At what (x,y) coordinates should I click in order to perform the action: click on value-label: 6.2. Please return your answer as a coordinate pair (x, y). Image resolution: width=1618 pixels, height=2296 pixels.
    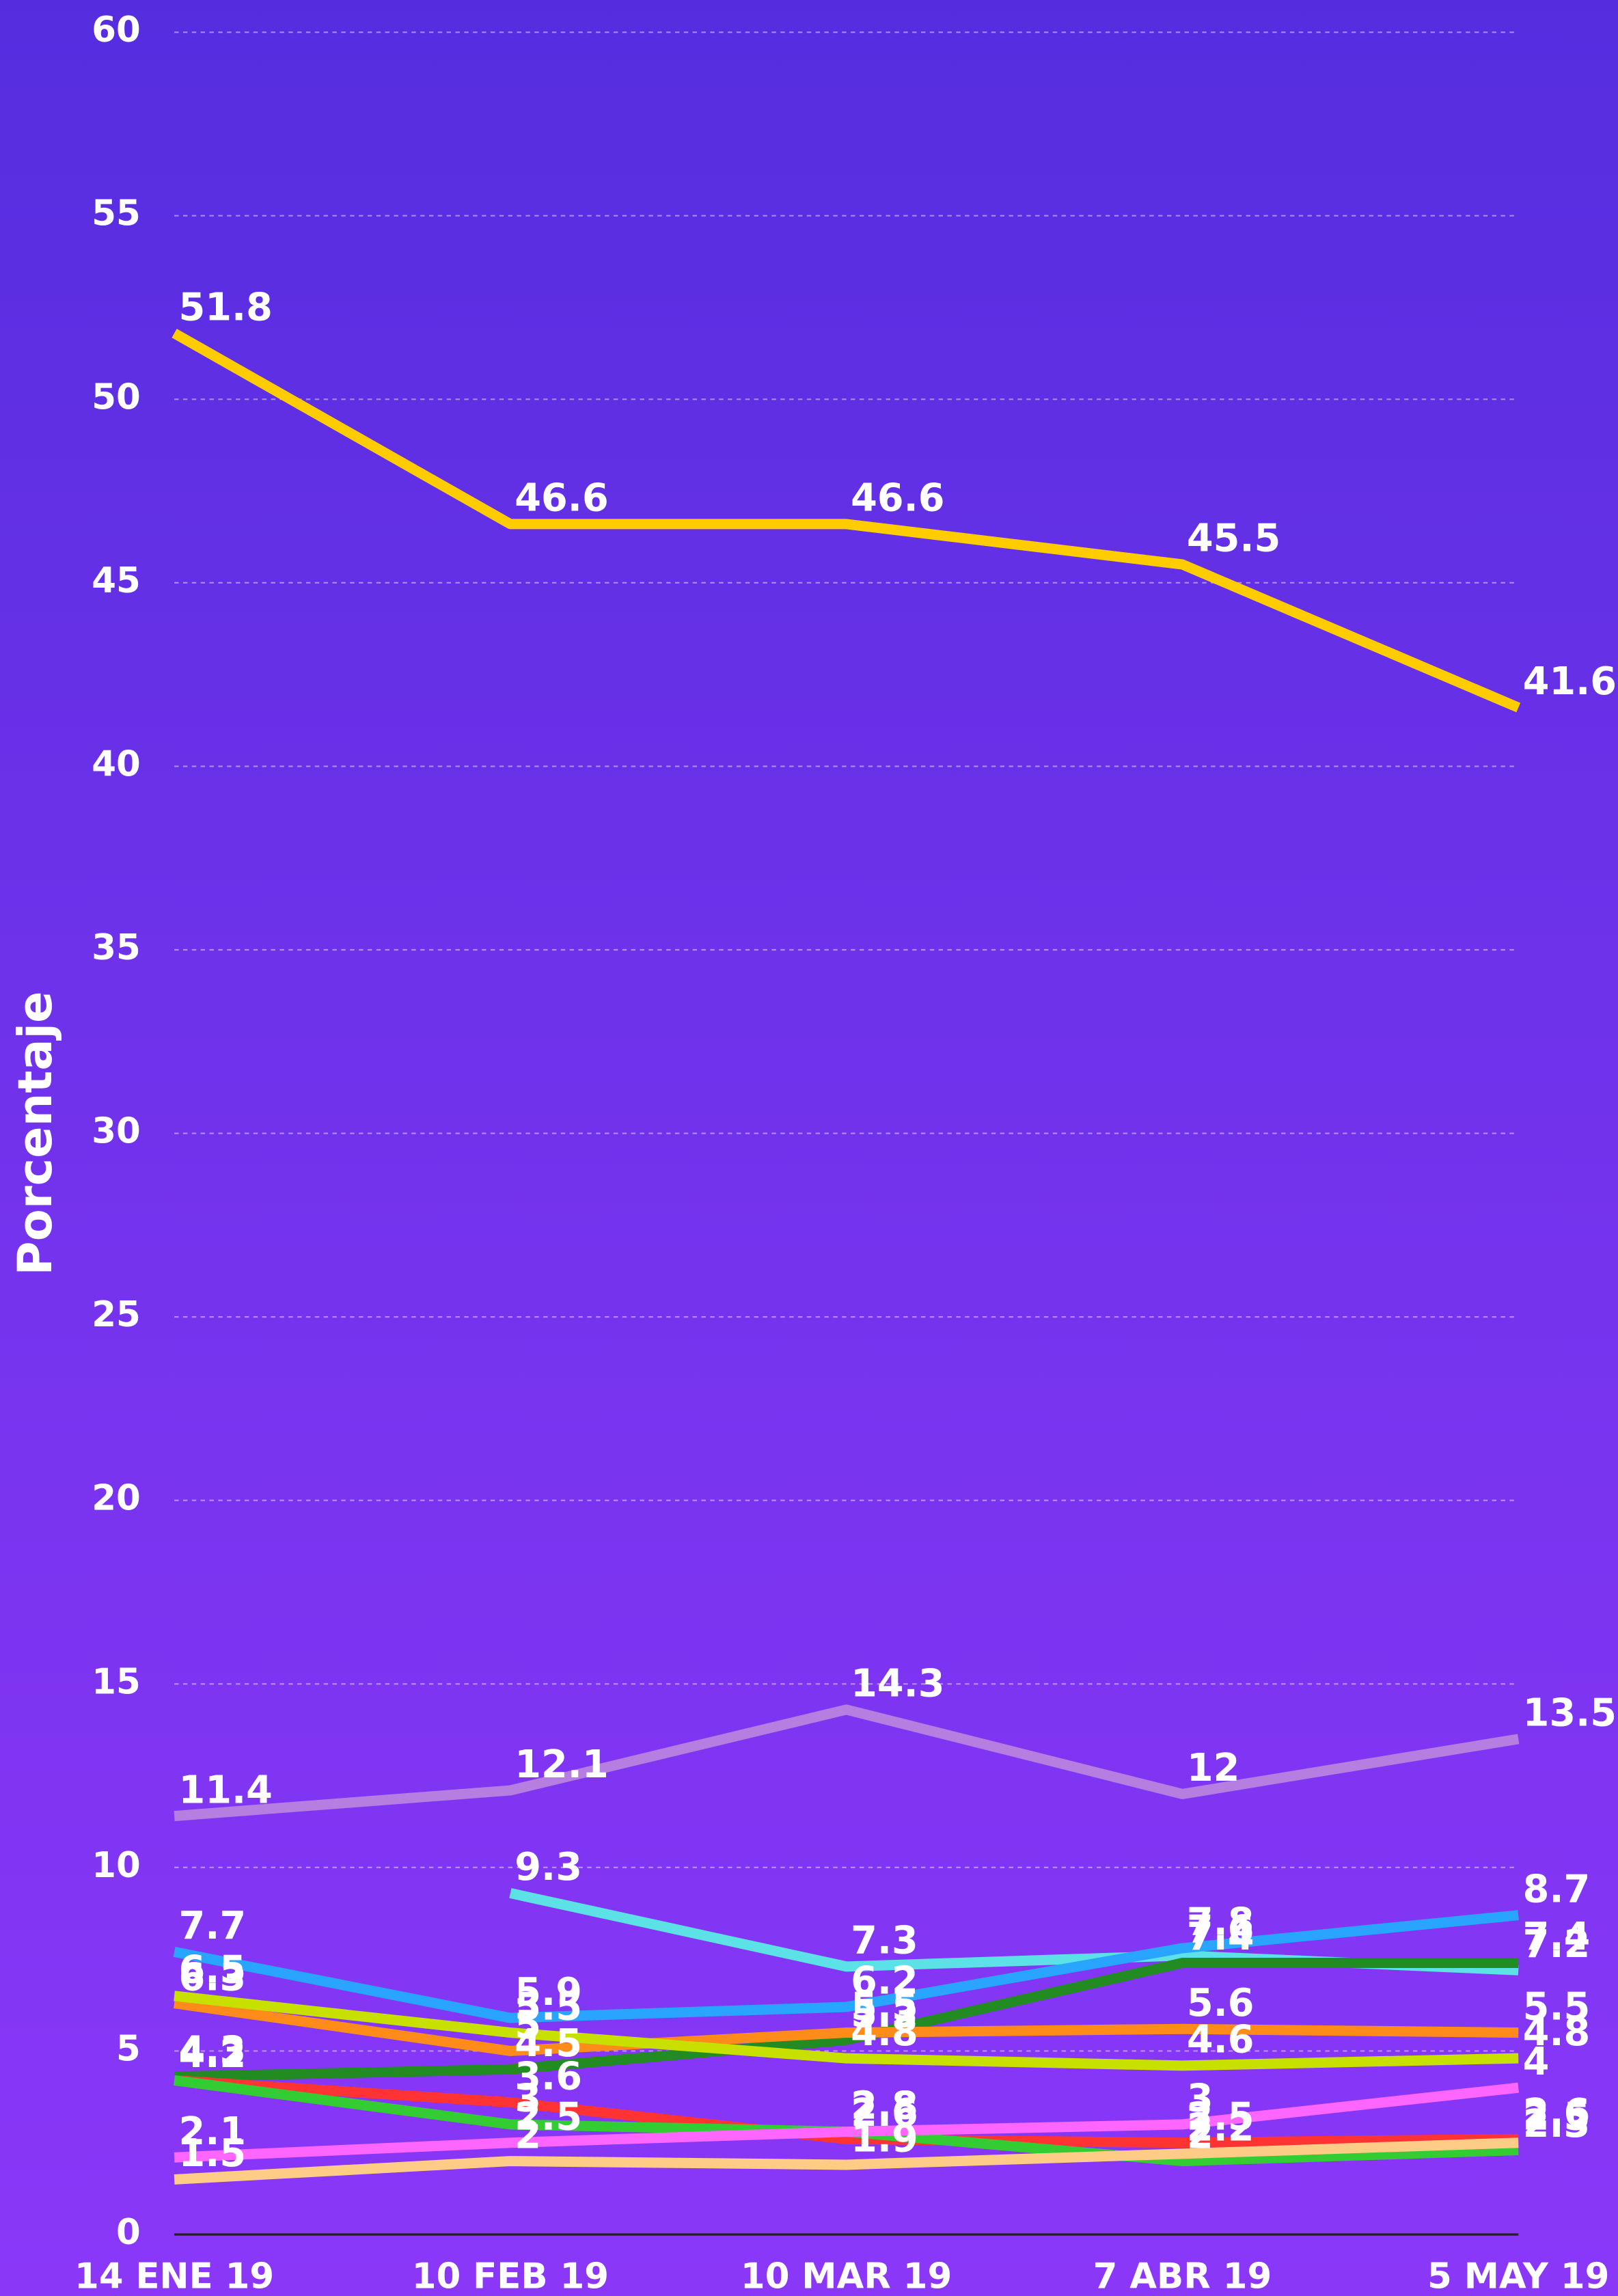
    Looking at the image, I should click on (884, 1981).